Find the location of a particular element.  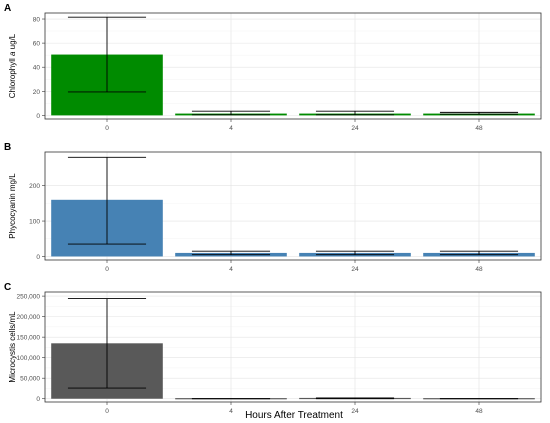

y-tick-label: 200,000 is located at coordinates (29, 317).